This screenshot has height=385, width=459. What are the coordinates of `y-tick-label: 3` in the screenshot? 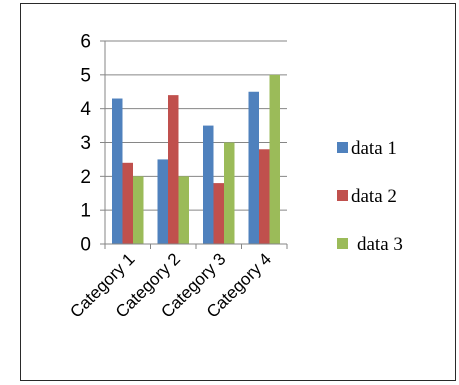 It's located at (85, 143).